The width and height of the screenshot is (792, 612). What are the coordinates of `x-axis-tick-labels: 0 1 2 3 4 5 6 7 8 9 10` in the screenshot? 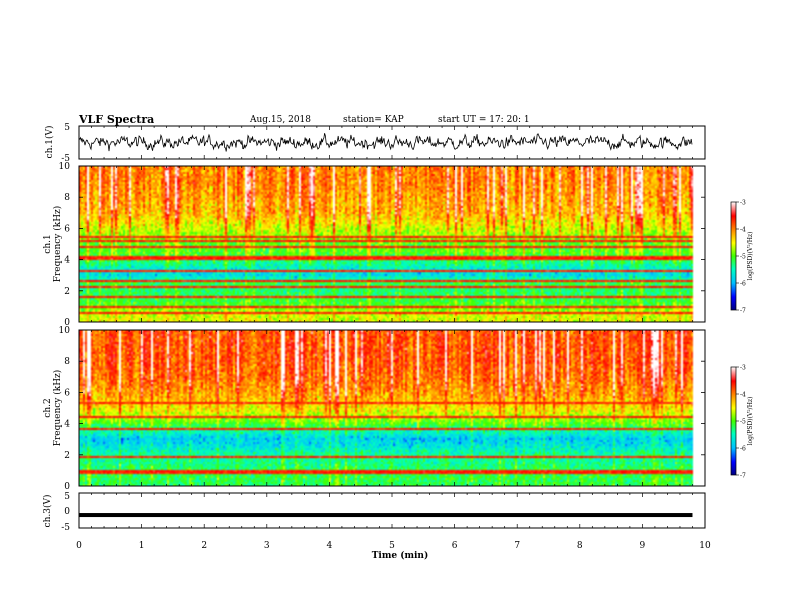 It's located at (393, 546).